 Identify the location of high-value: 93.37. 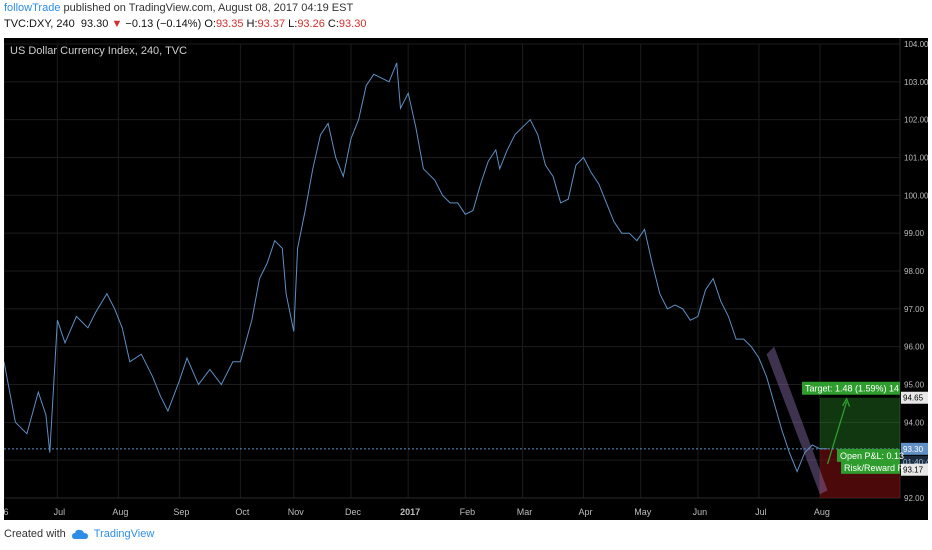
(271, 24).